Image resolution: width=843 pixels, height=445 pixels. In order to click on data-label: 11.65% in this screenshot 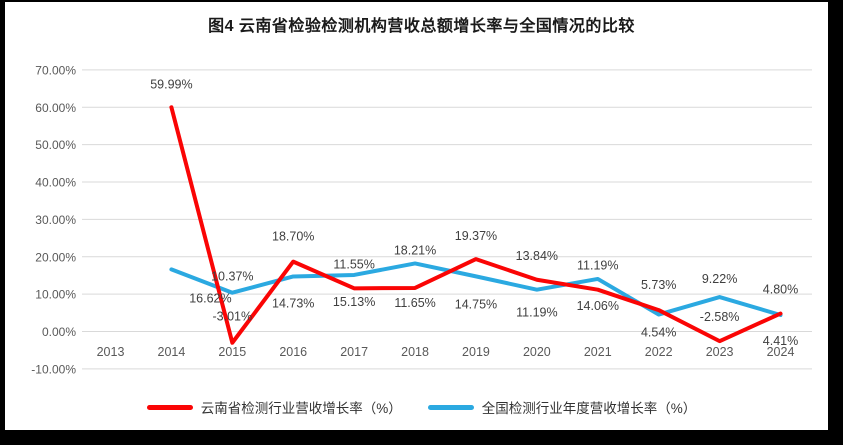, I will do `click(414, 303)`.